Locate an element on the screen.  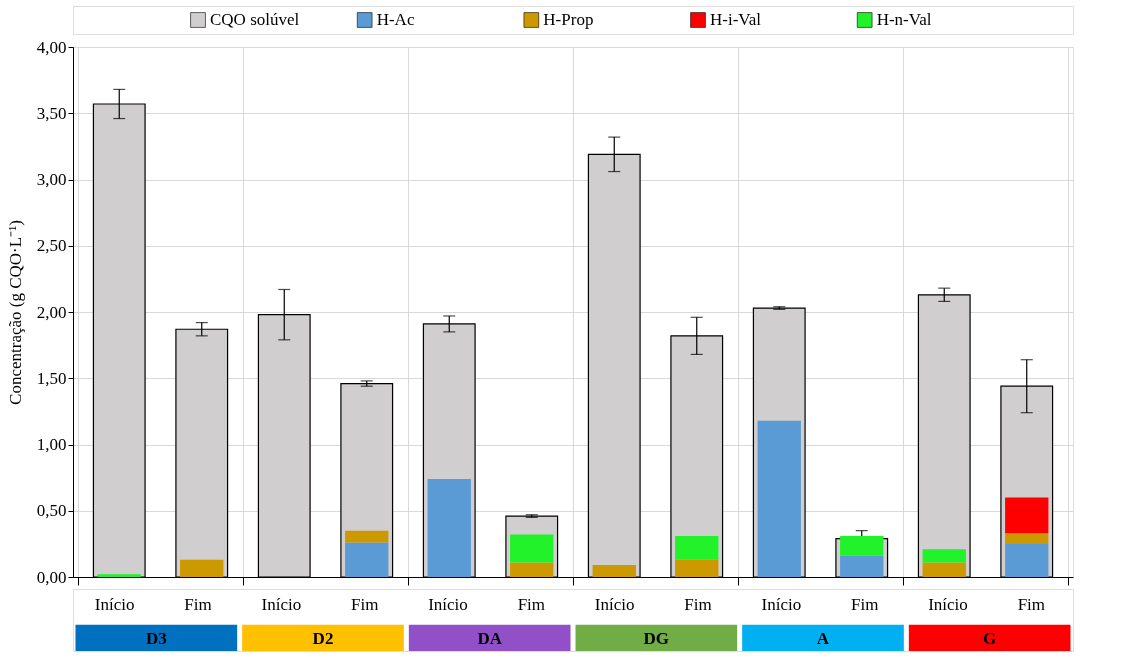
text: A is located at coordinates (823, 639).